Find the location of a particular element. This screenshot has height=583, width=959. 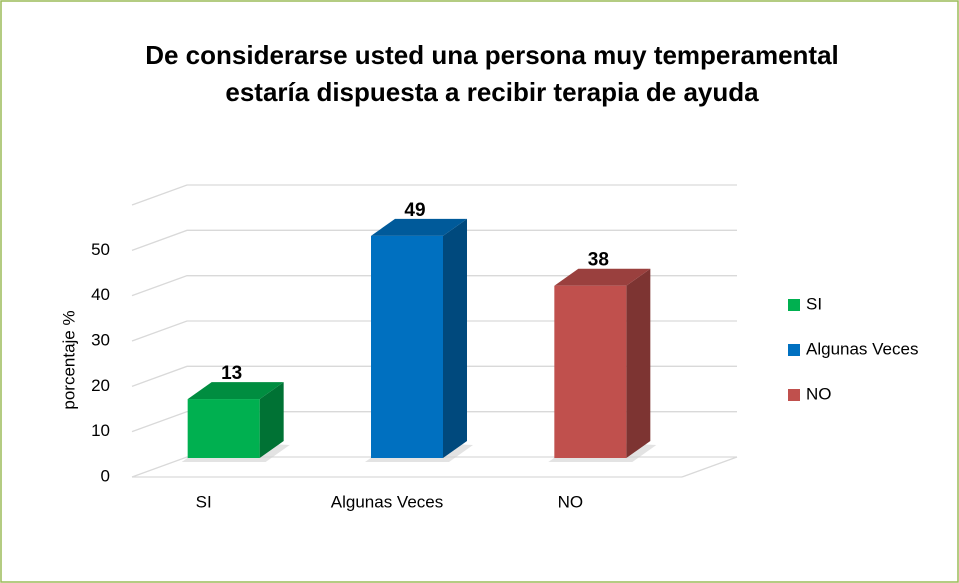

y-tick-label: 10 is located at coordinates (100, 430).